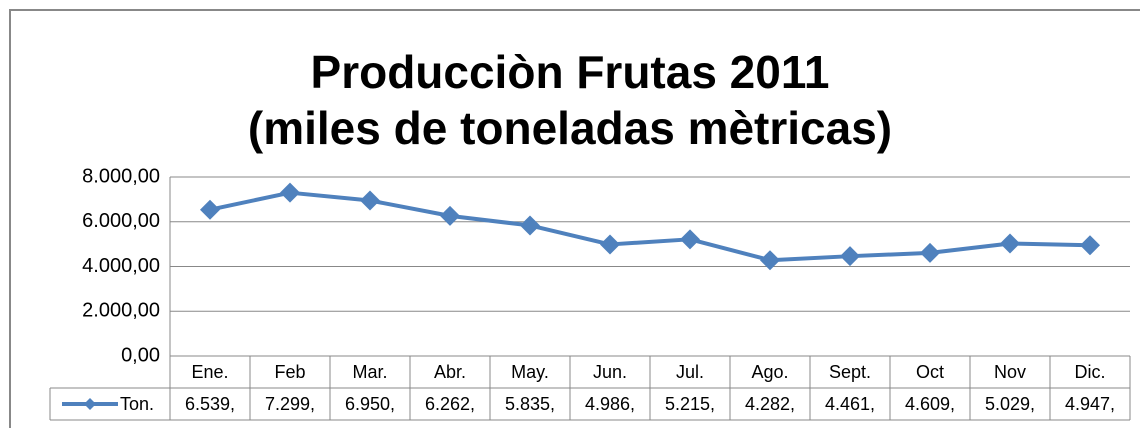  I want to click on x-tick-label: Jun., so click(610, 372).